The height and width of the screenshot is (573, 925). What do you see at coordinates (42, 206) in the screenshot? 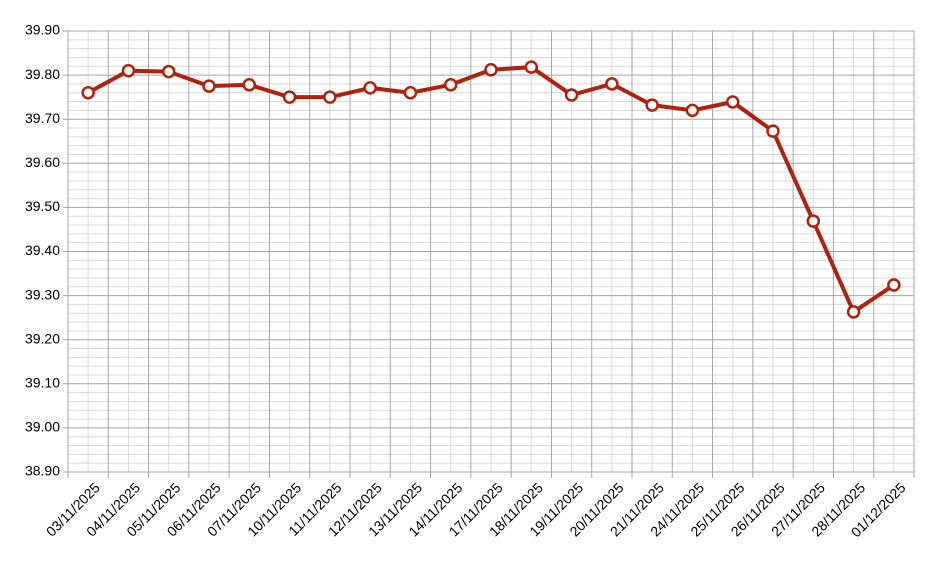
I see `y-tick-label: 39.50` at bounding box center [42, 206].